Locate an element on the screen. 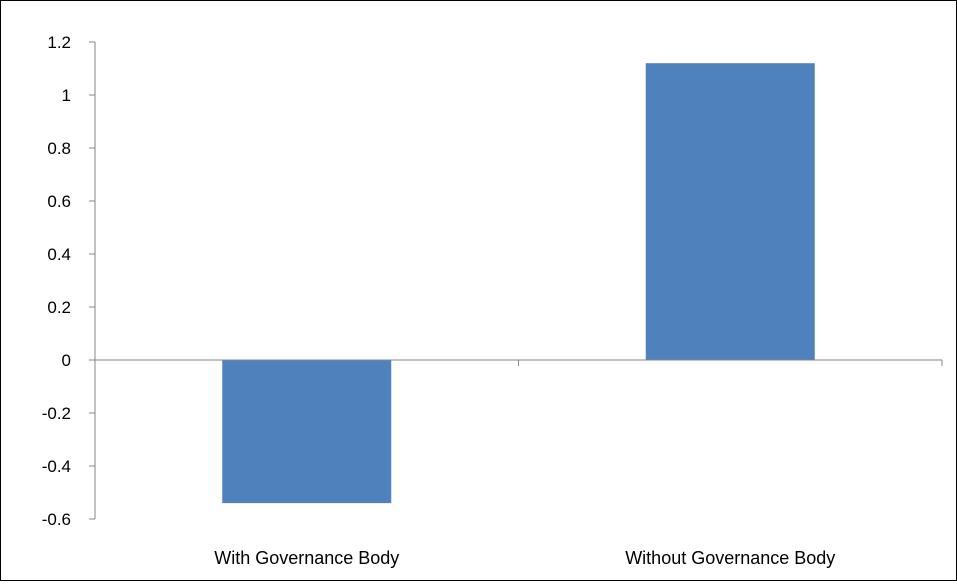 This screenshot has width=957, height=585. y-tick-label: 0.8 is located at coordinates (59, 148).